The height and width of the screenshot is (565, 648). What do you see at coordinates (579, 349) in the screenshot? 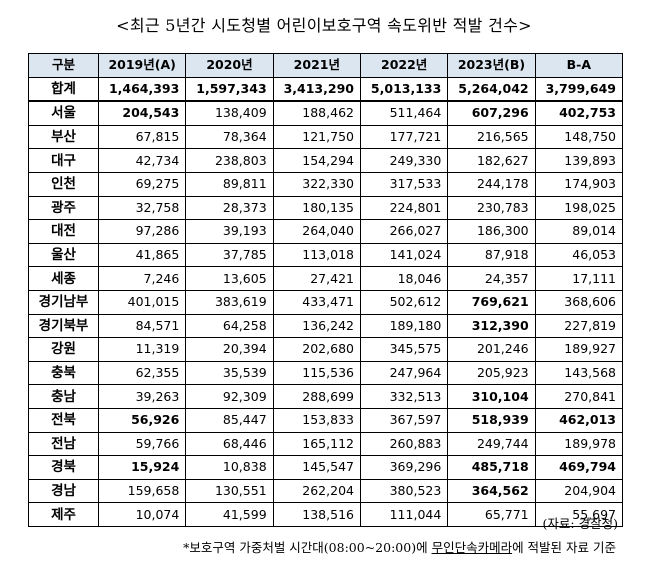
I see `table-cell: 189,927` at bounding box center [579, 349].